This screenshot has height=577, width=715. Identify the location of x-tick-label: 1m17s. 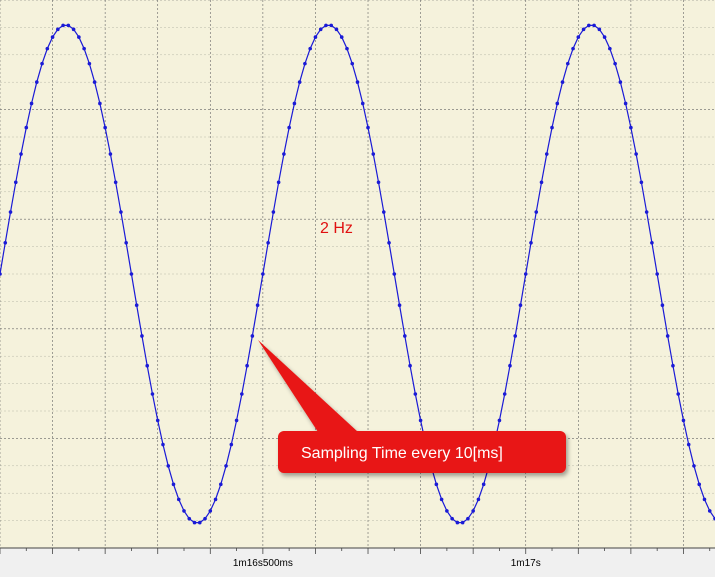
(526, 563).